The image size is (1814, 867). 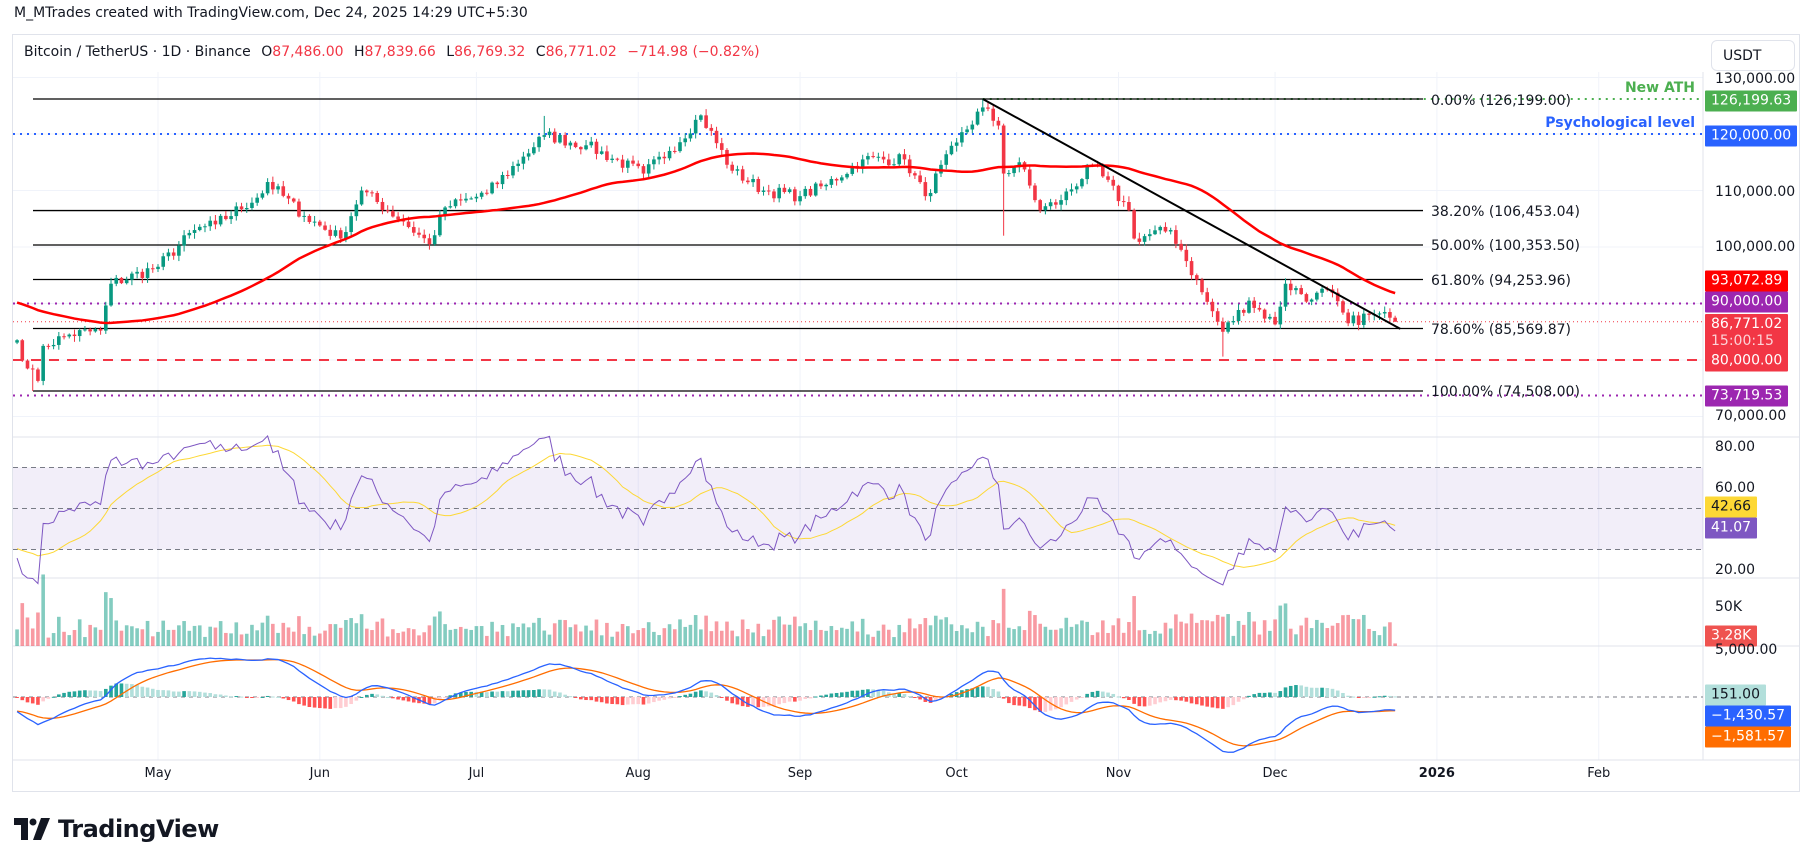 What do you see at coordinates (1753, 55) in the screenshot?
I see `currency-button: USDT` at bounding box center [1753, 55].